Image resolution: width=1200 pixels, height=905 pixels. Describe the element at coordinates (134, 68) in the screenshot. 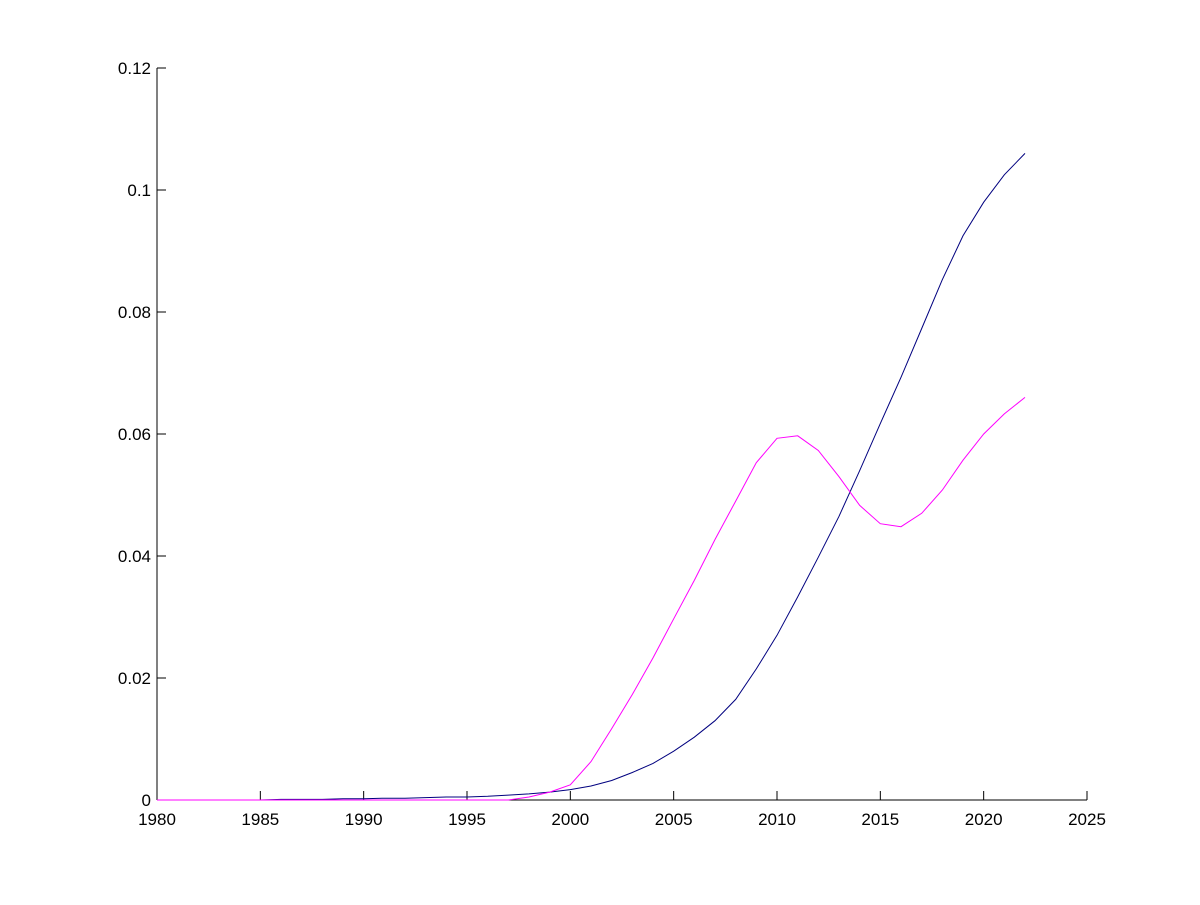

I see `y-tick-label: 0.12` at that location.